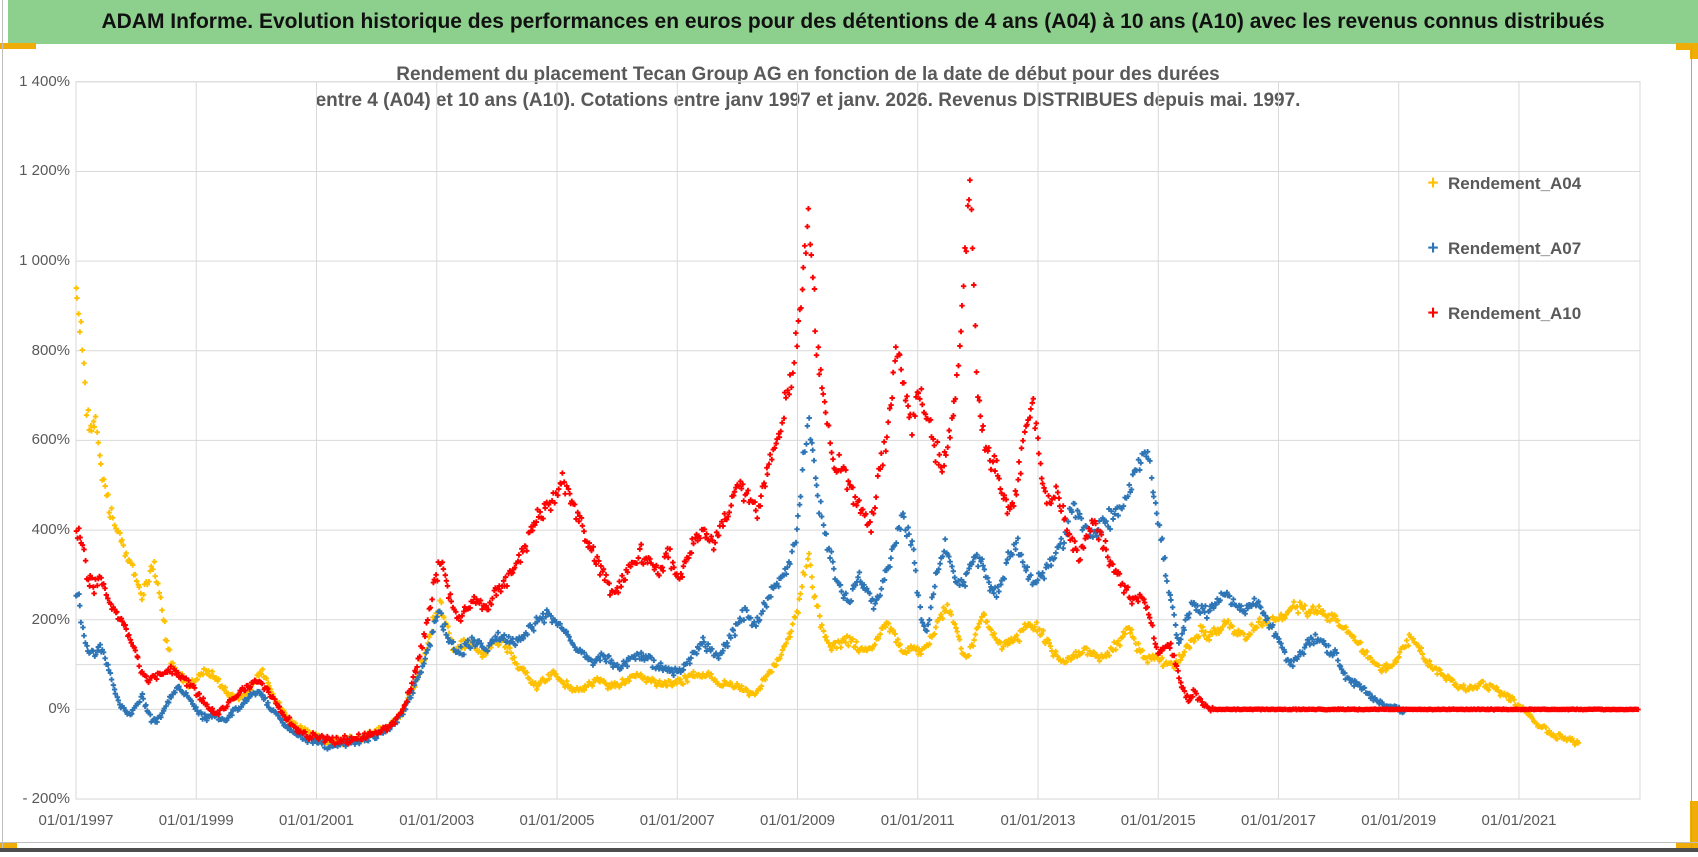 Image resolution: width=1698 pixels, height=857 pixels. I want to click on x-axis-label-1997: 01/01/1997, so click(76, 820).